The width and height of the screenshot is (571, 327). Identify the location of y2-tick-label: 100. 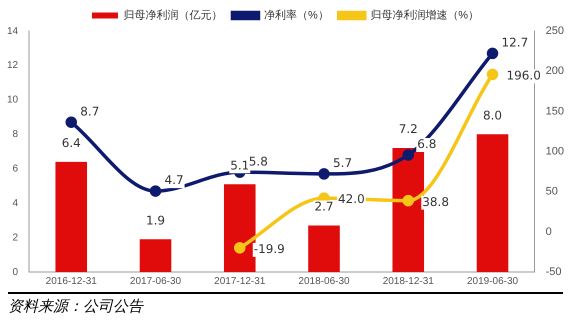
(555, 152).